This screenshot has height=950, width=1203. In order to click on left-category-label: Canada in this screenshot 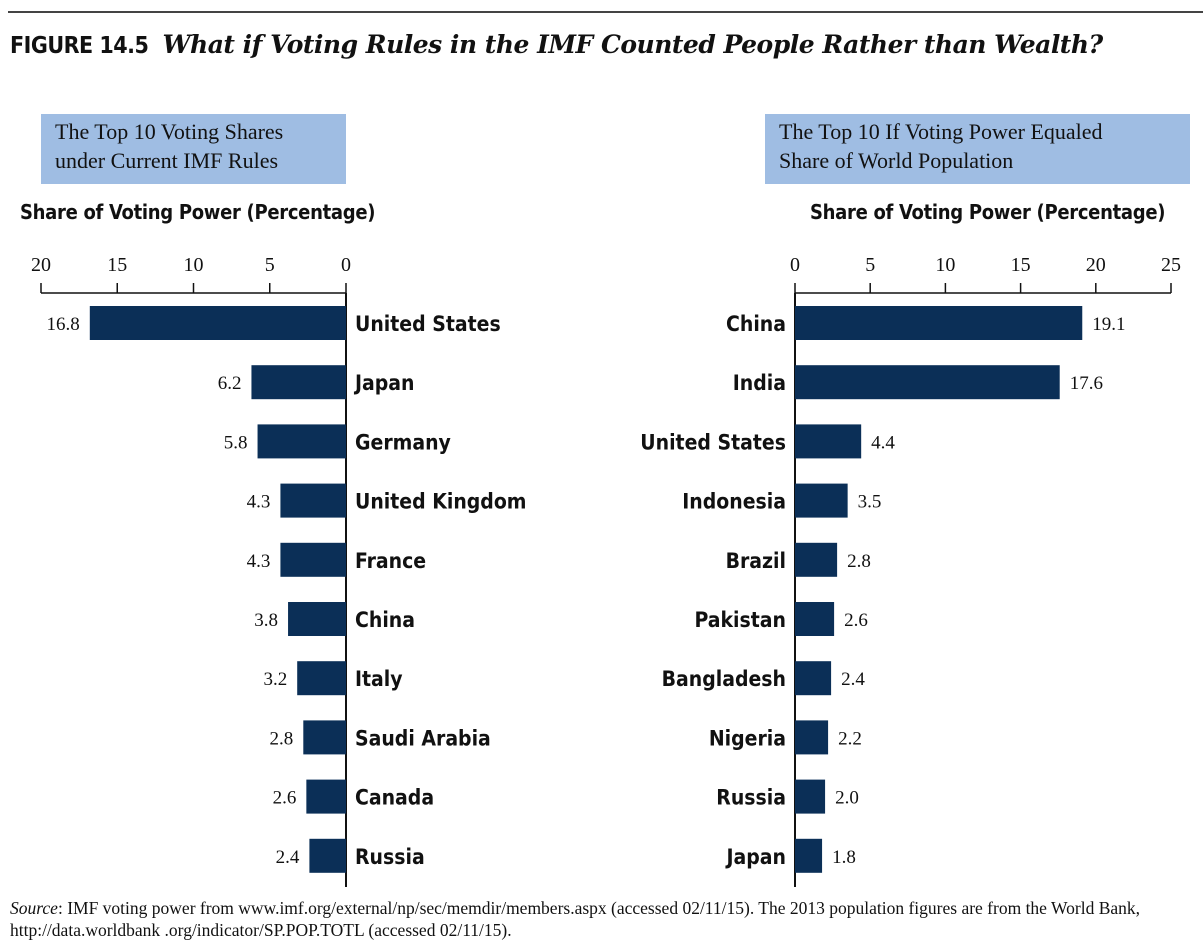, I will do `click(394, 798)`.